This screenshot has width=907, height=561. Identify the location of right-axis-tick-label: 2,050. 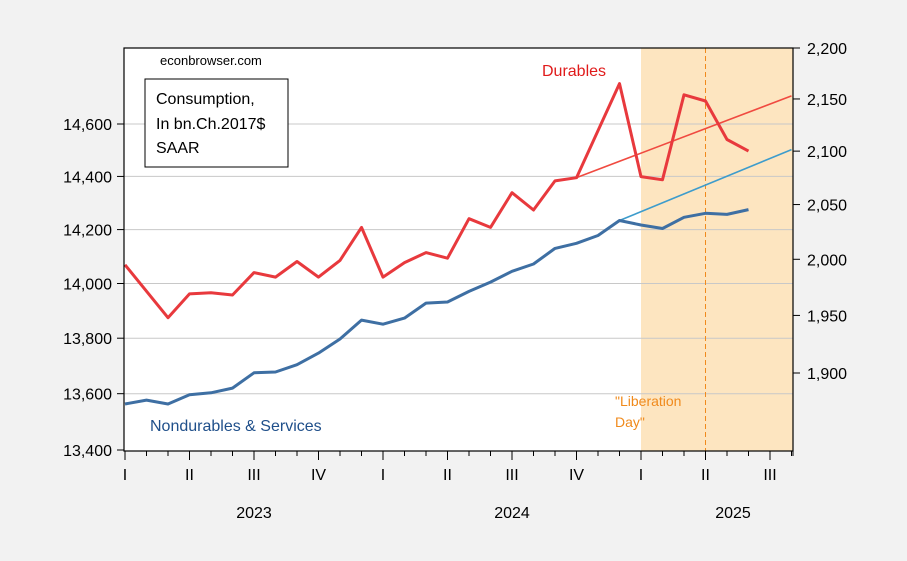
(827, 206).